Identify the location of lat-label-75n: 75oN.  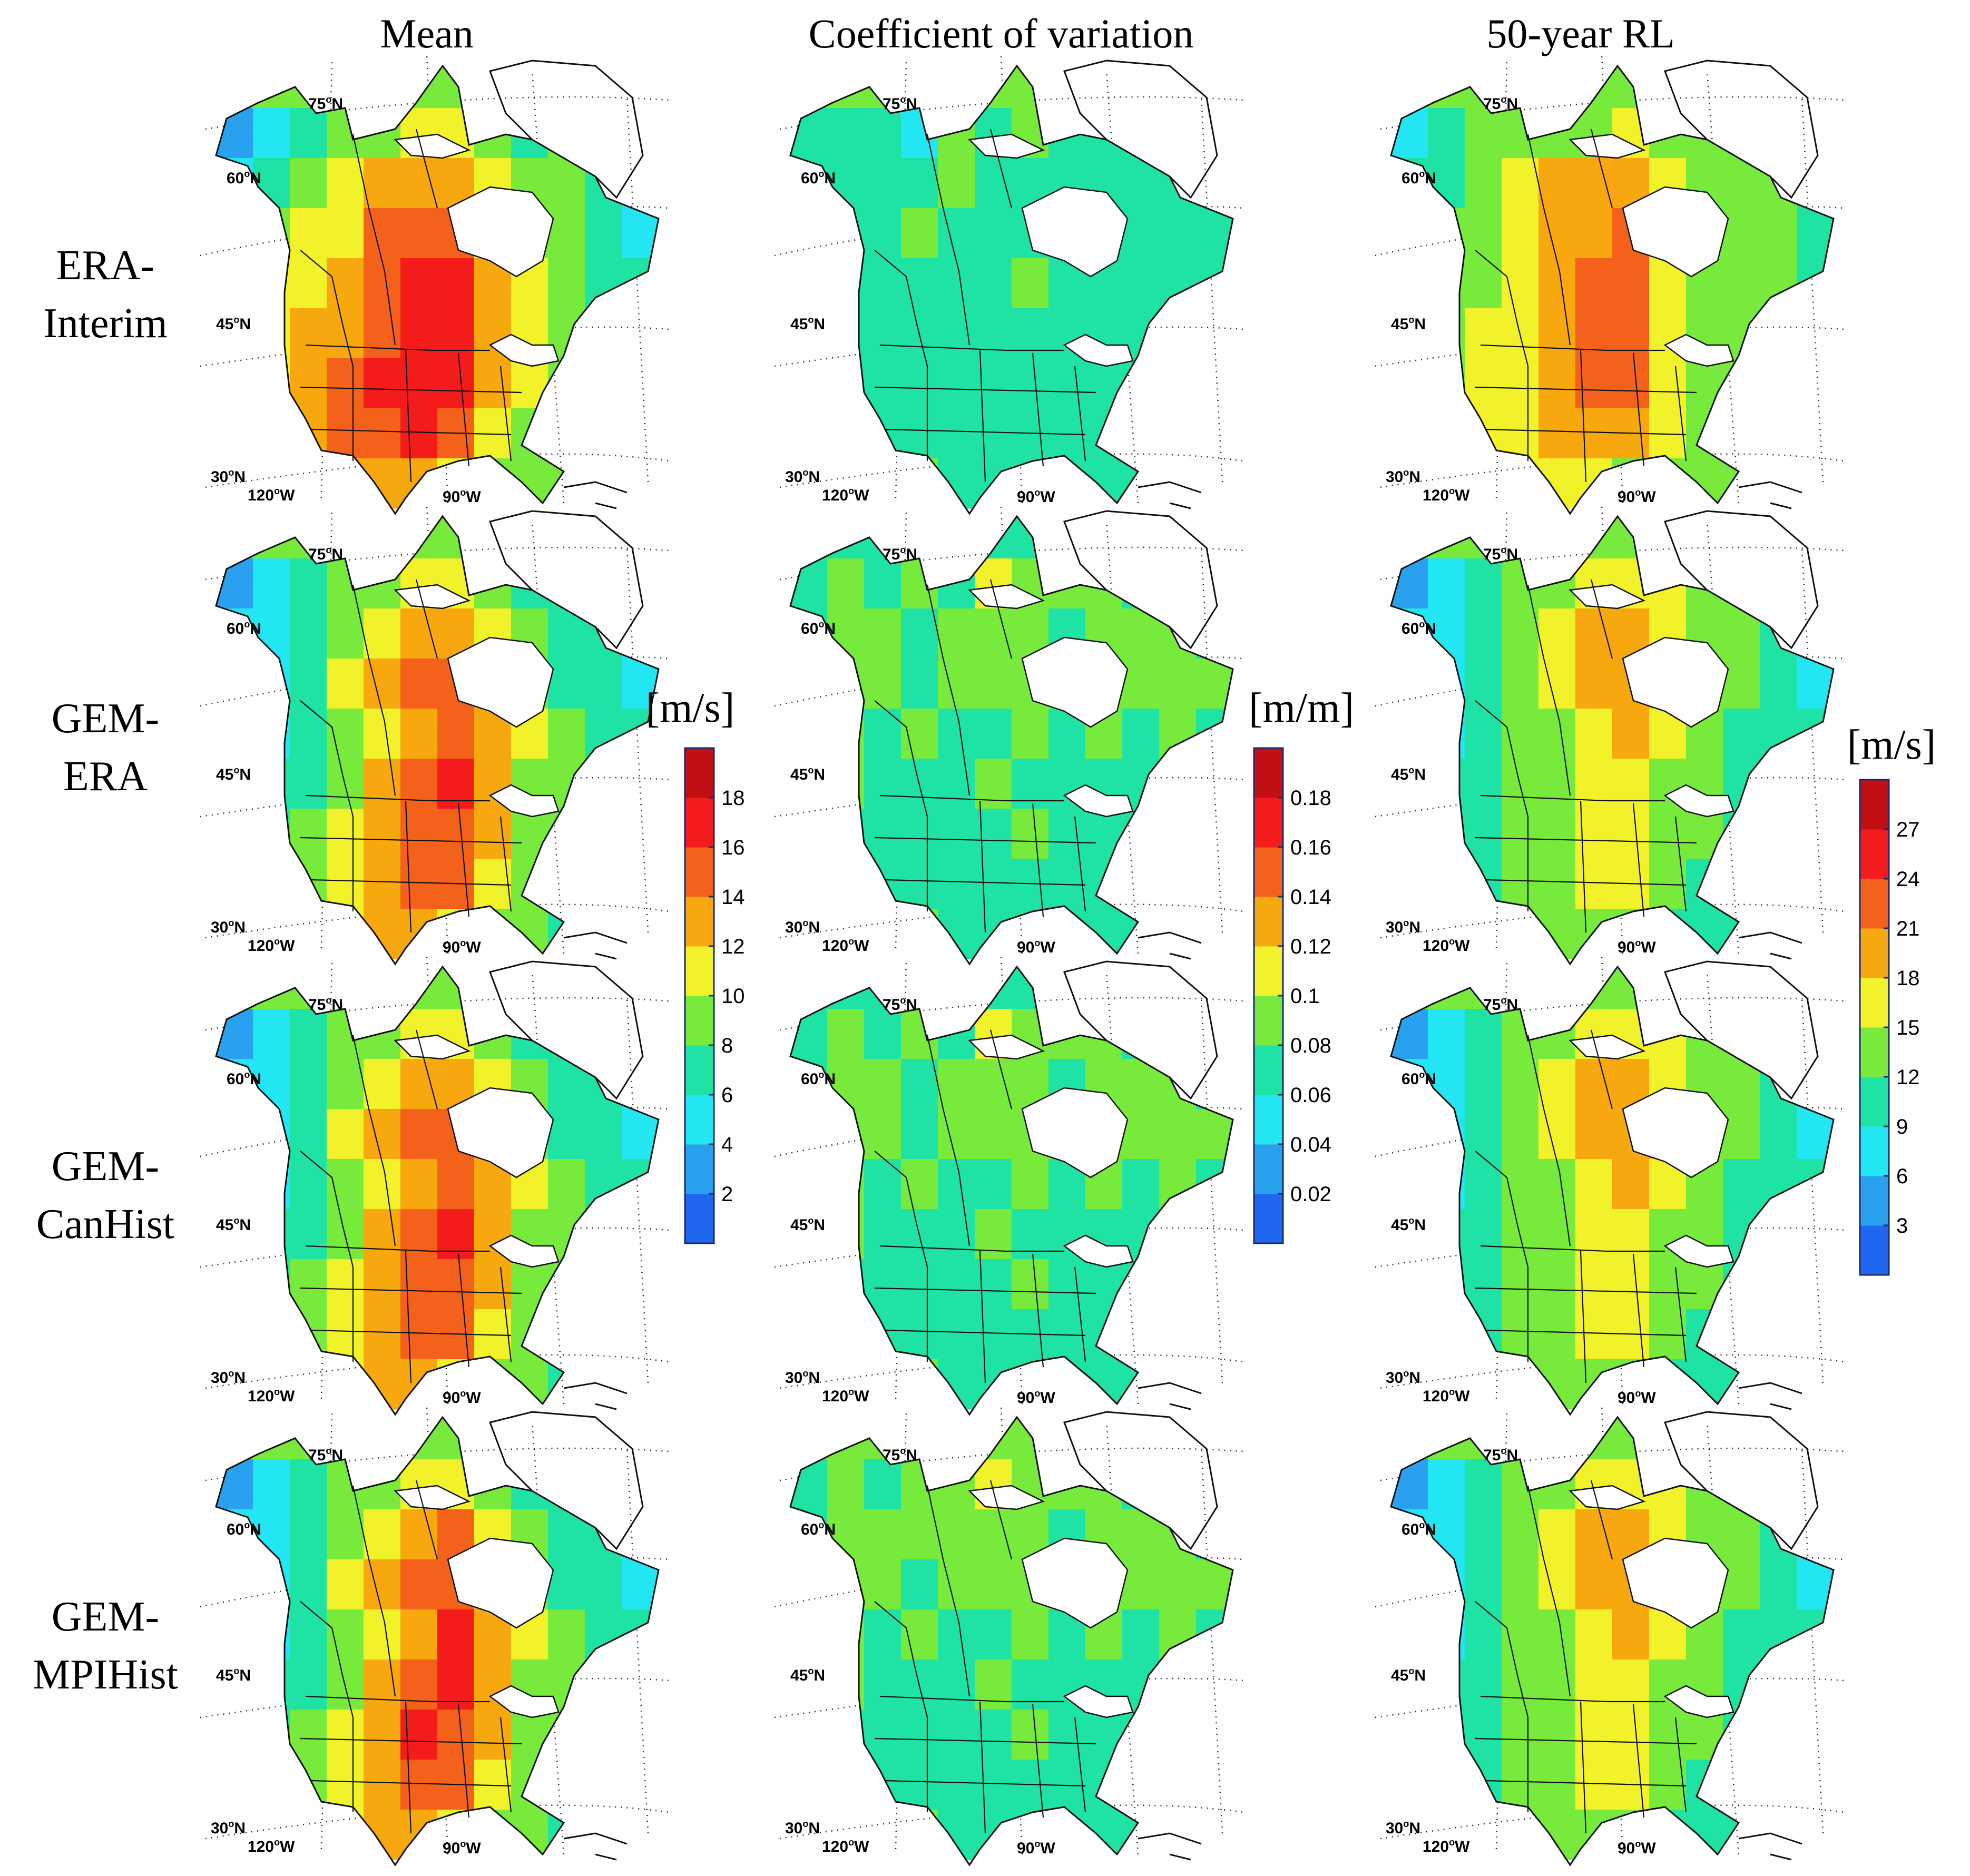
(326, 554).